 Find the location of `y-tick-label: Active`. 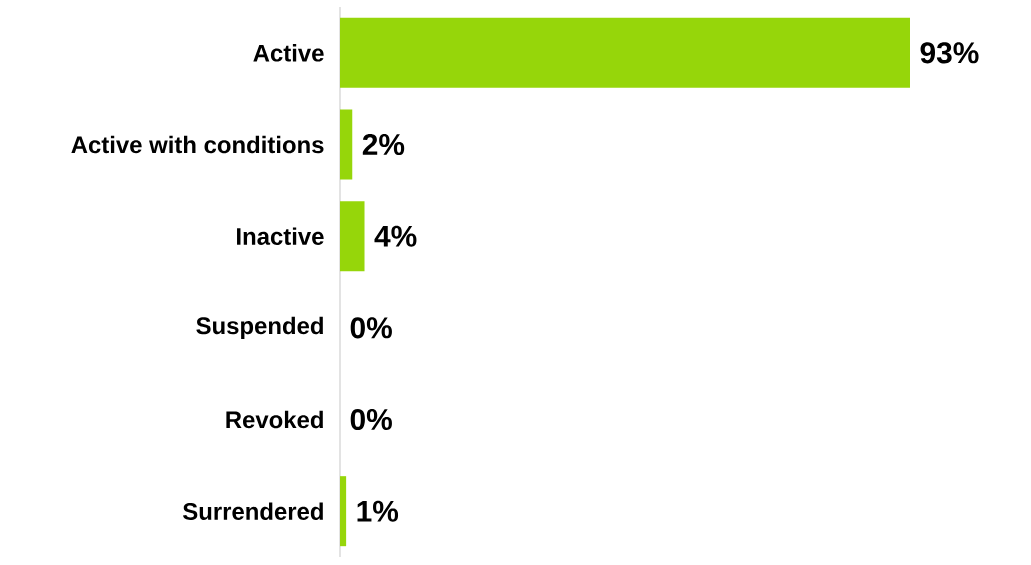

y-tick-label: Active is located at coordinates (288, 53).